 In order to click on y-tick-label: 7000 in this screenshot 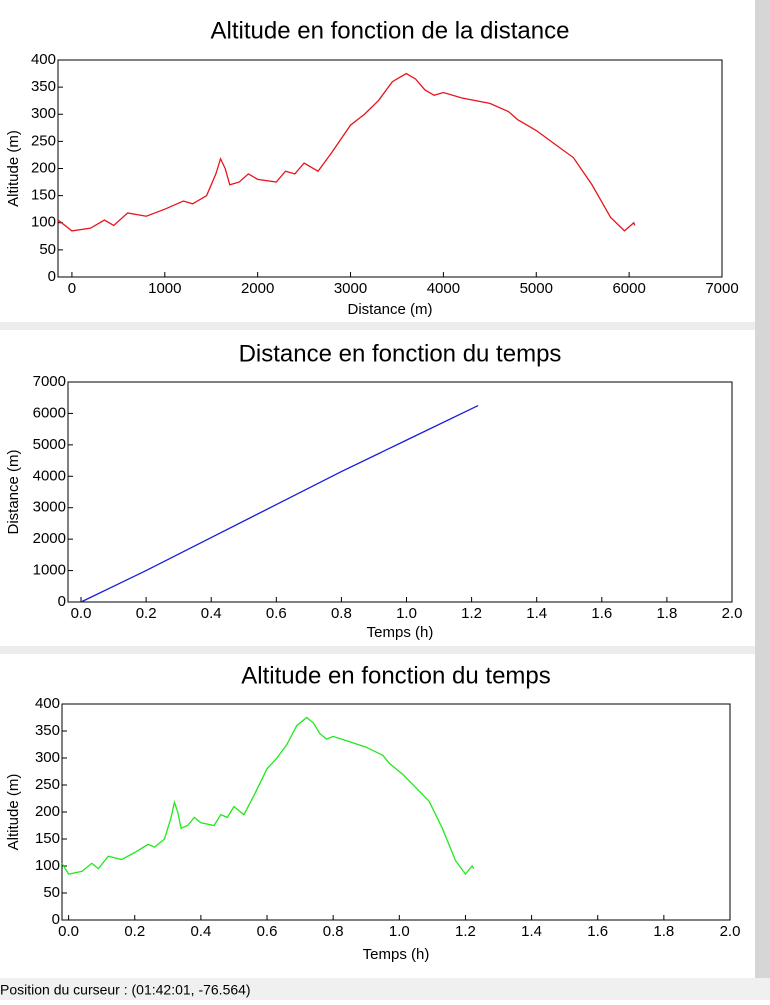, I will do `click(49, 381)`.